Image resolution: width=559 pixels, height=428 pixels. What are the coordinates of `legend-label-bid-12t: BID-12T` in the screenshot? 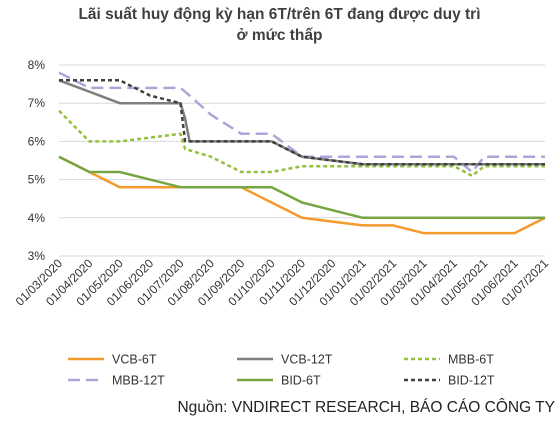 It's located at (471, 381).